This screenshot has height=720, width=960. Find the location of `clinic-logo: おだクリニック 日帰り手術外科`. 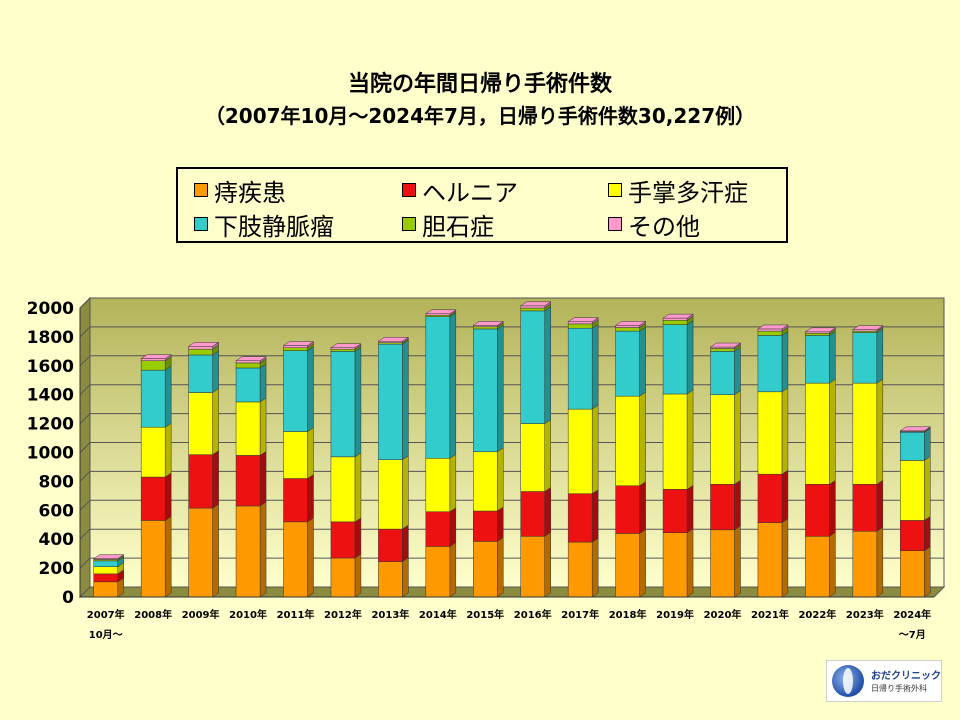

clinic-logo: おだクリニック 日帰り手術外科 is located at coordinates (884, 681).